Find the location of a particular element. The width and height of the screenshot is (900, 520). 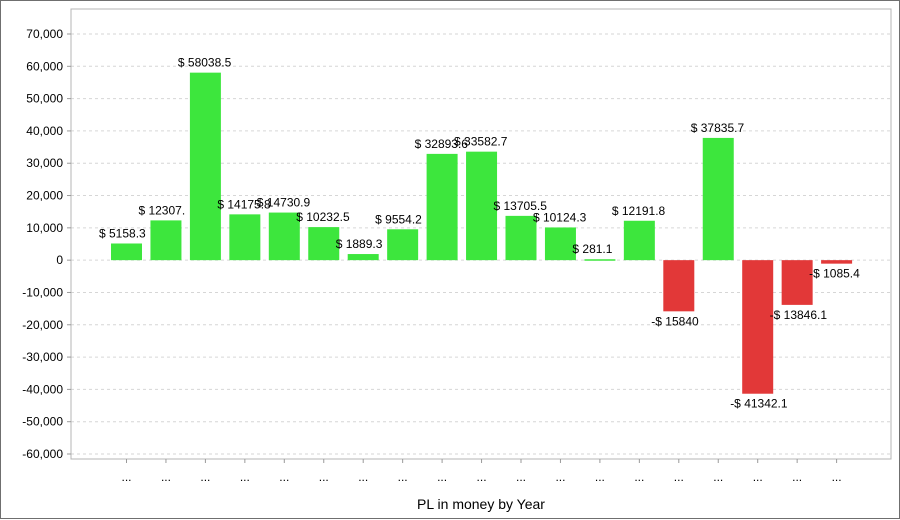

y-tick-label: -20,000 is located at coordinates (42, 325).